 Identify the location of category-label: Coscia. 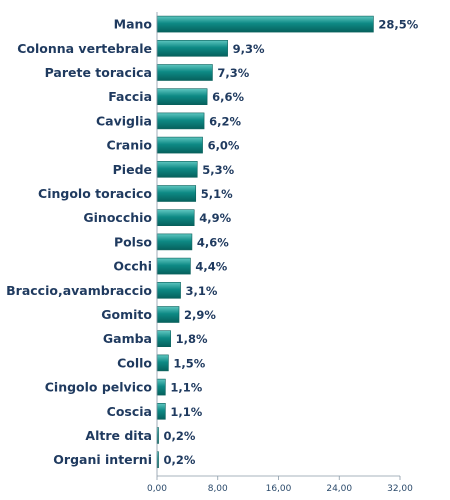
(129, 411).